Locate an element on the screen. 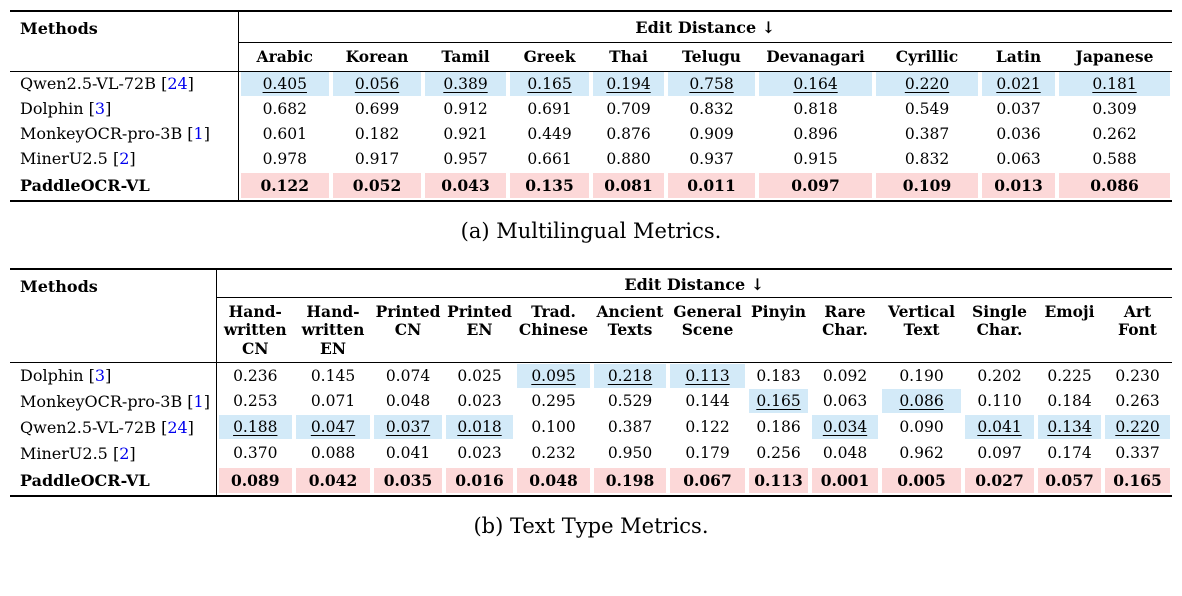 The width and height of the screenshot is (1182, 596). value-cell: 0.370 is located at coordinates (255, 453).